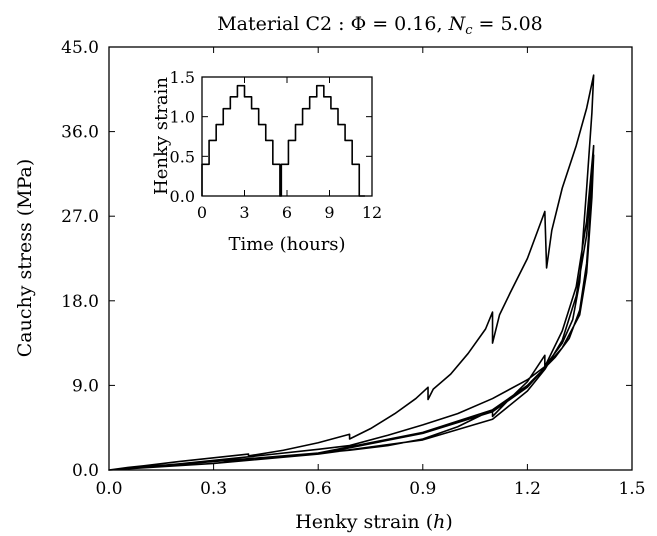 The width and height of the screenshot is (657, 536). I want to click on inset-plot-area, so click(283, 140).